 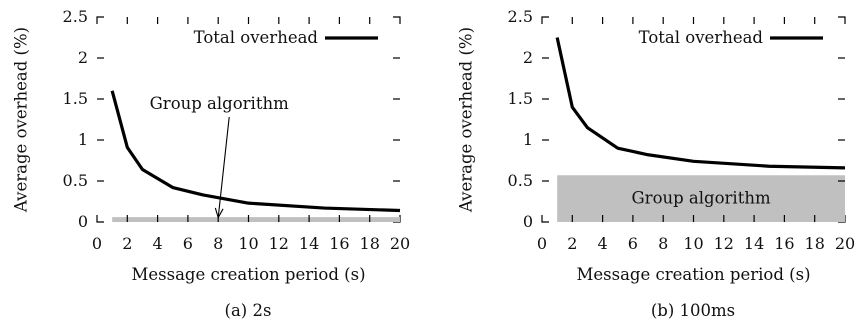 I want to click on group-algorithm-annotation: Group algorithm, so click(x=219, y=103).